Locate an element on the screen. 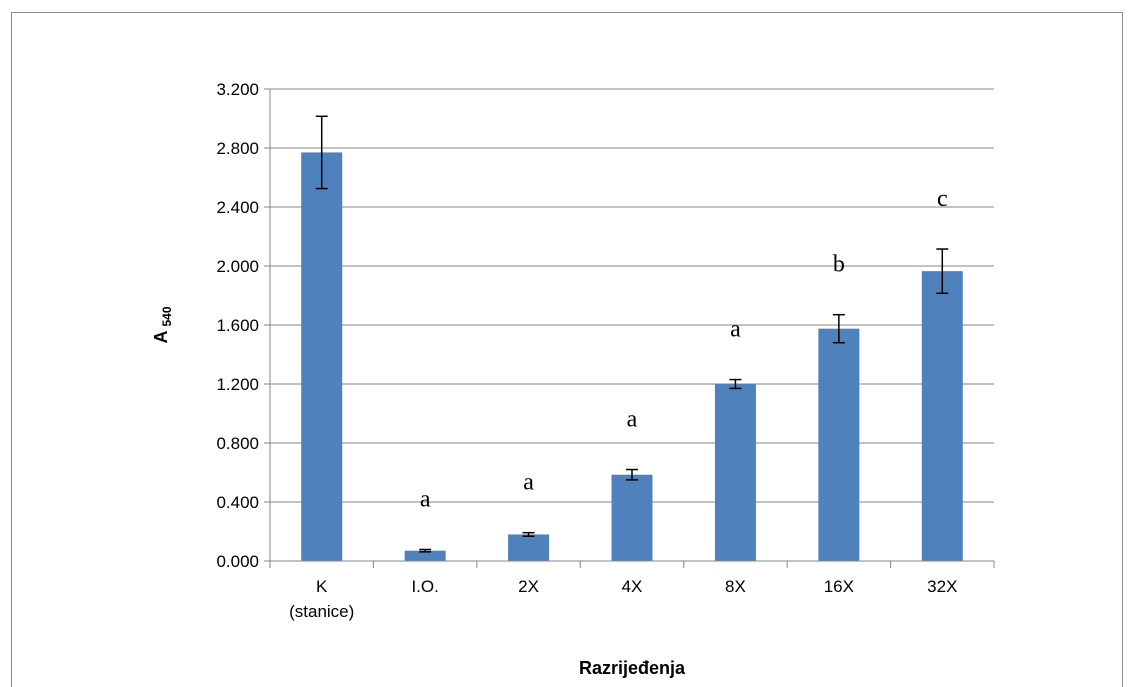 Image resolution: width=1131 pixels, height=687 pixels. y-tick-label: 2.000 is located at coordinates (237, 266).